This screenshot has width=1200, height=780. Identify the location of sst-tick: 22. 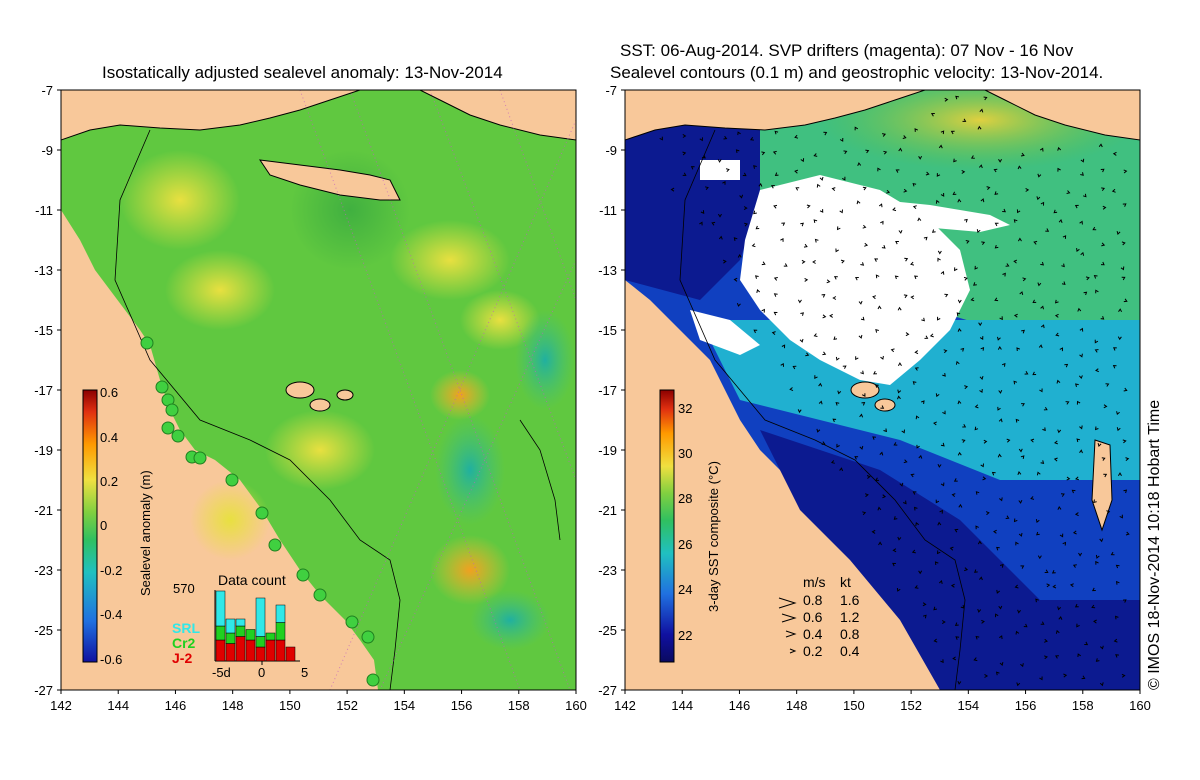
(685, 635).